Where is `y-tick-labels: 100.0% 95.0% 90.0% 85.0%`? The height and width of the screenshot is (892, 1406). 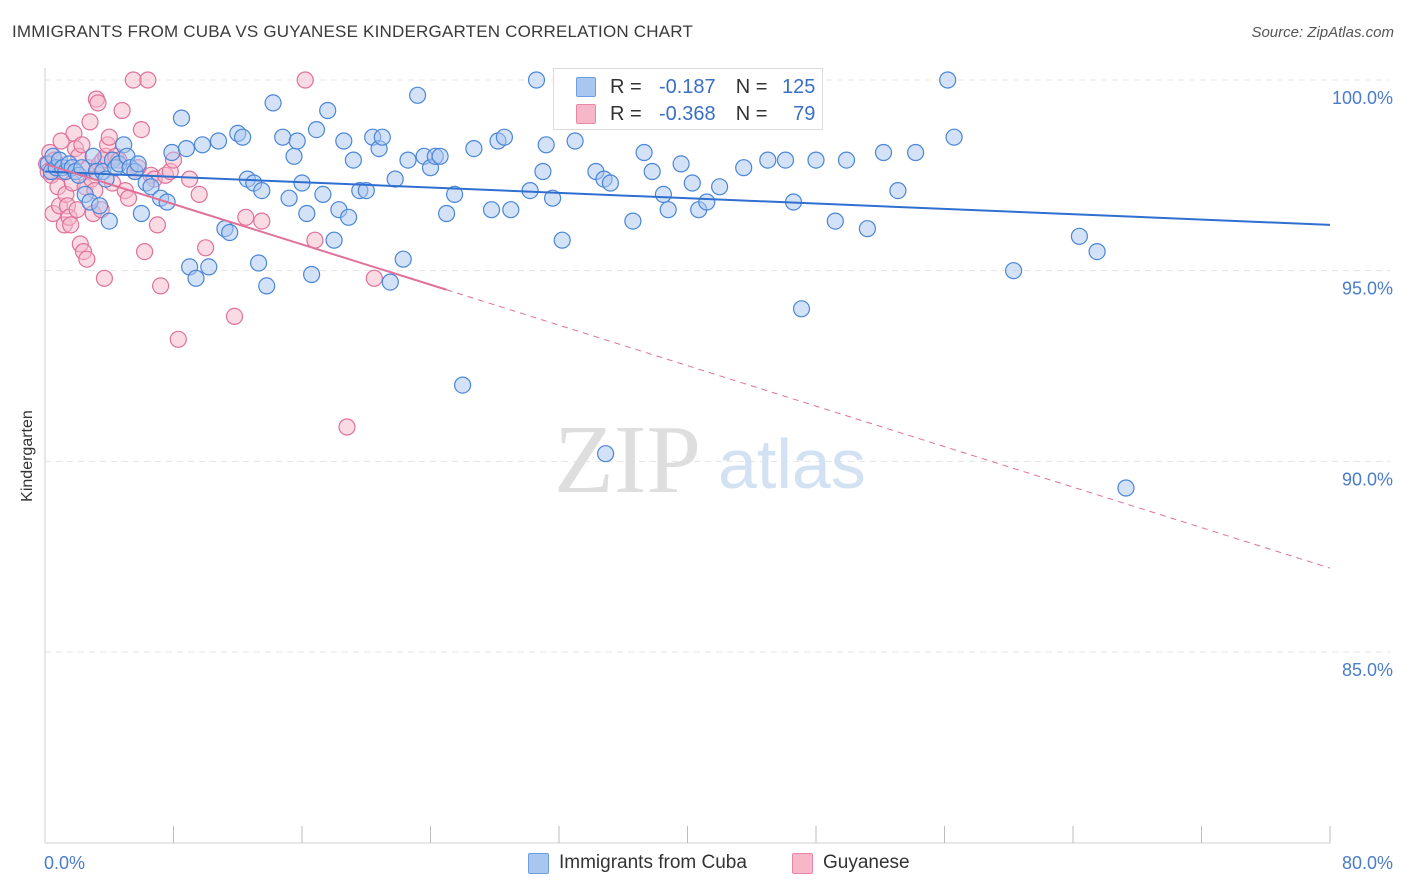
y-tick-labels: 100.0% 95.0% 90.0% 85.0% is located at coordinates (1362, 384).